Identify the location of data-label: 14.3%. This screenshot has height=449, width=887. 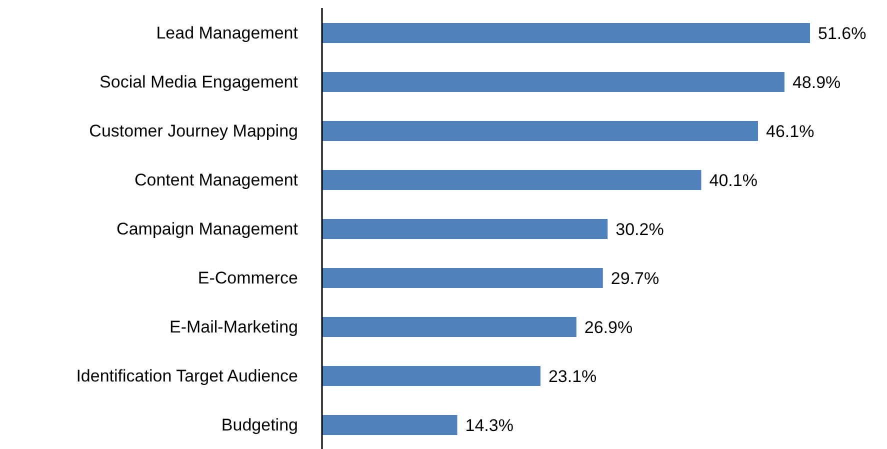
(489, 426).